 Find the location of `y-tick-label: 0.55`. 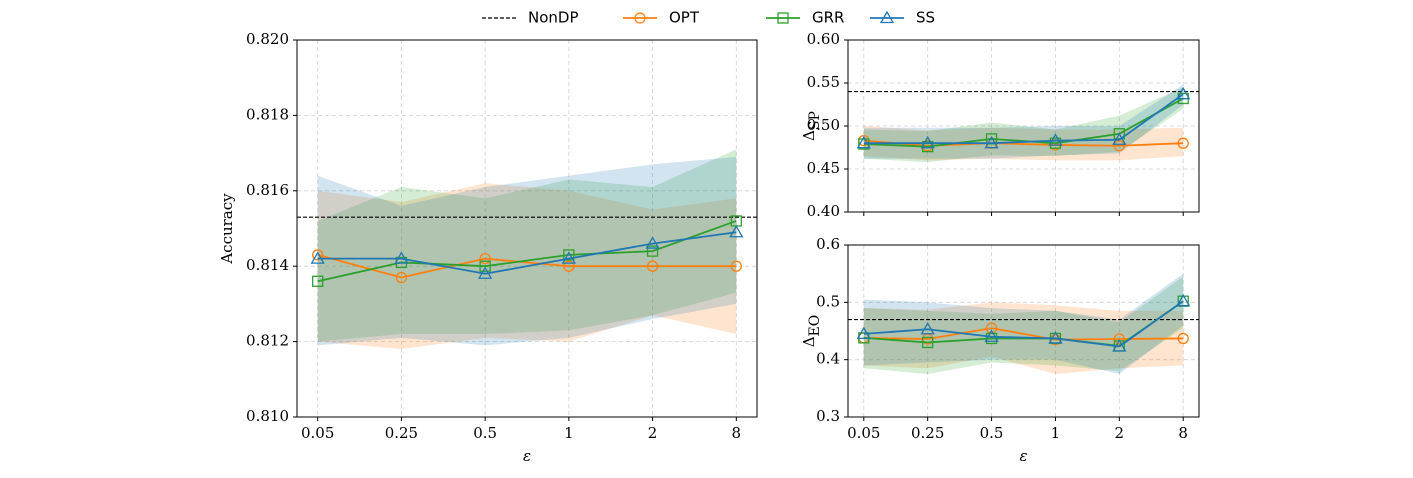

y-tick-label: 0.55 is located at coordinates (823, 82).